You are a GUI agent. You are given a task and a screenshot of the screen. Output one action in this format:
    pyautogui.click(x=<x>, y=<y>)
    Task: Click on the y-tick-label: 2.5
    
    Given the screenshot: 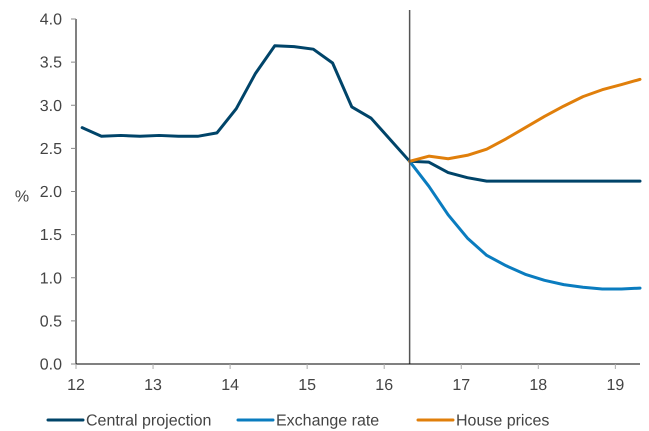 What is the action you would take?
    pyautogui.click(x=51, y=149)
    